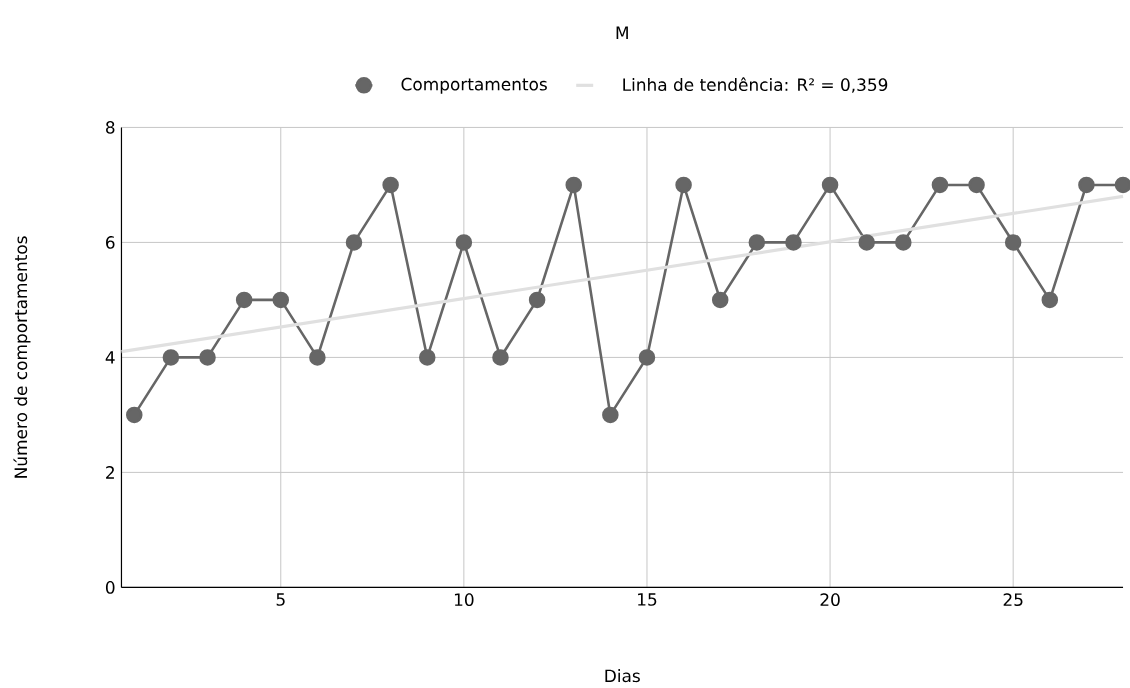 The width and height of the screenshot is (1130, 688). What do you see at coordinates (755, 85) in the screenshot?
I see `legend-label: Linha de tendência: R² = 0,359` at bounding box center [755, 85].